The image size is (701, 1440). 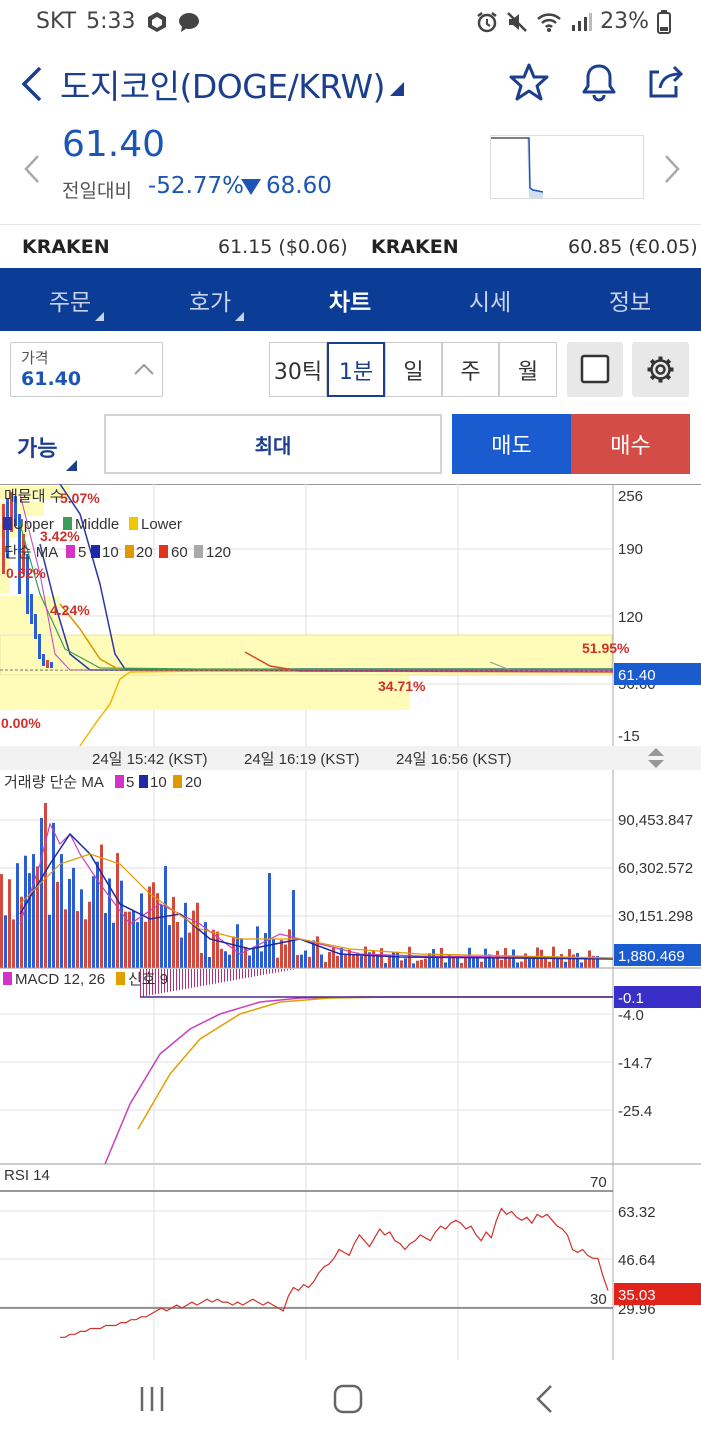 What do you see at coordinates (630, 444) in the screenshot?
I see `buy-button: 매수` at bounding box center [630, 444].